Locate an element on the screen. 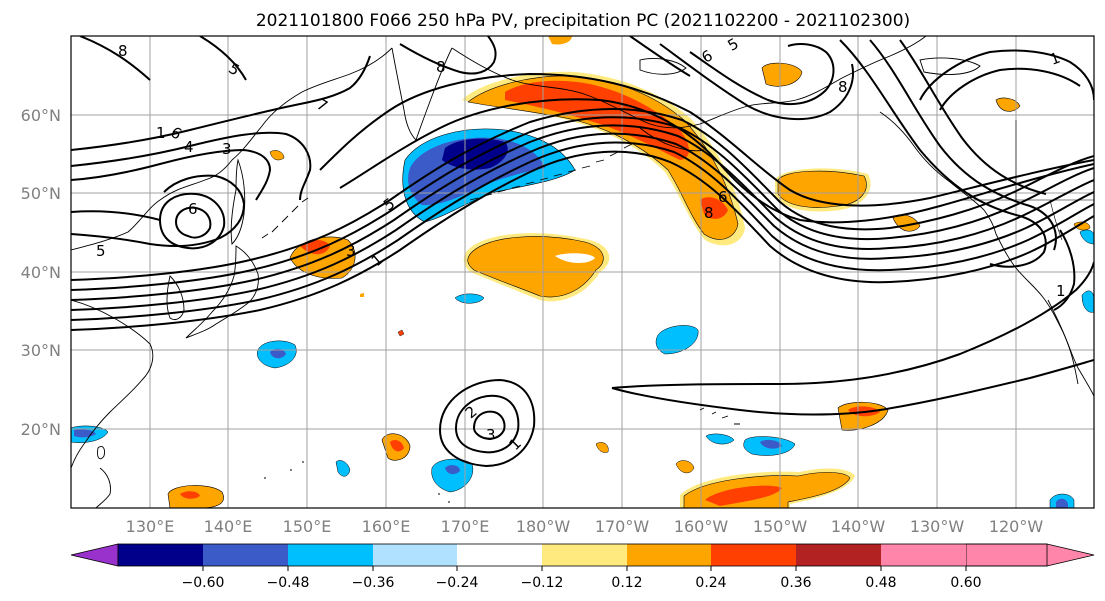  contour-label: 1 is located at coordinates (161, 133).